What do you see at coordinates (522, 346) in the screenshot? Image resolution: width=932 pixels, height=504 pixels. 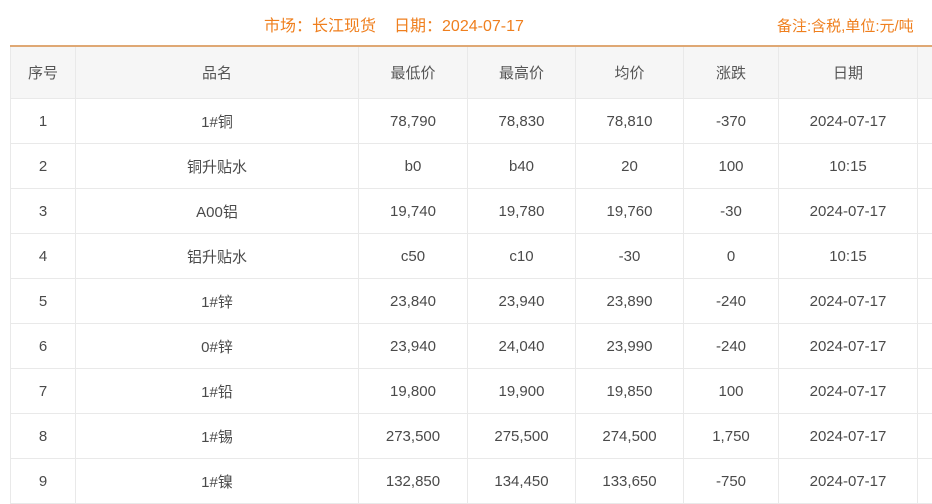 I see `high-price-cell: 24,040` at bounding box center [522, 346].